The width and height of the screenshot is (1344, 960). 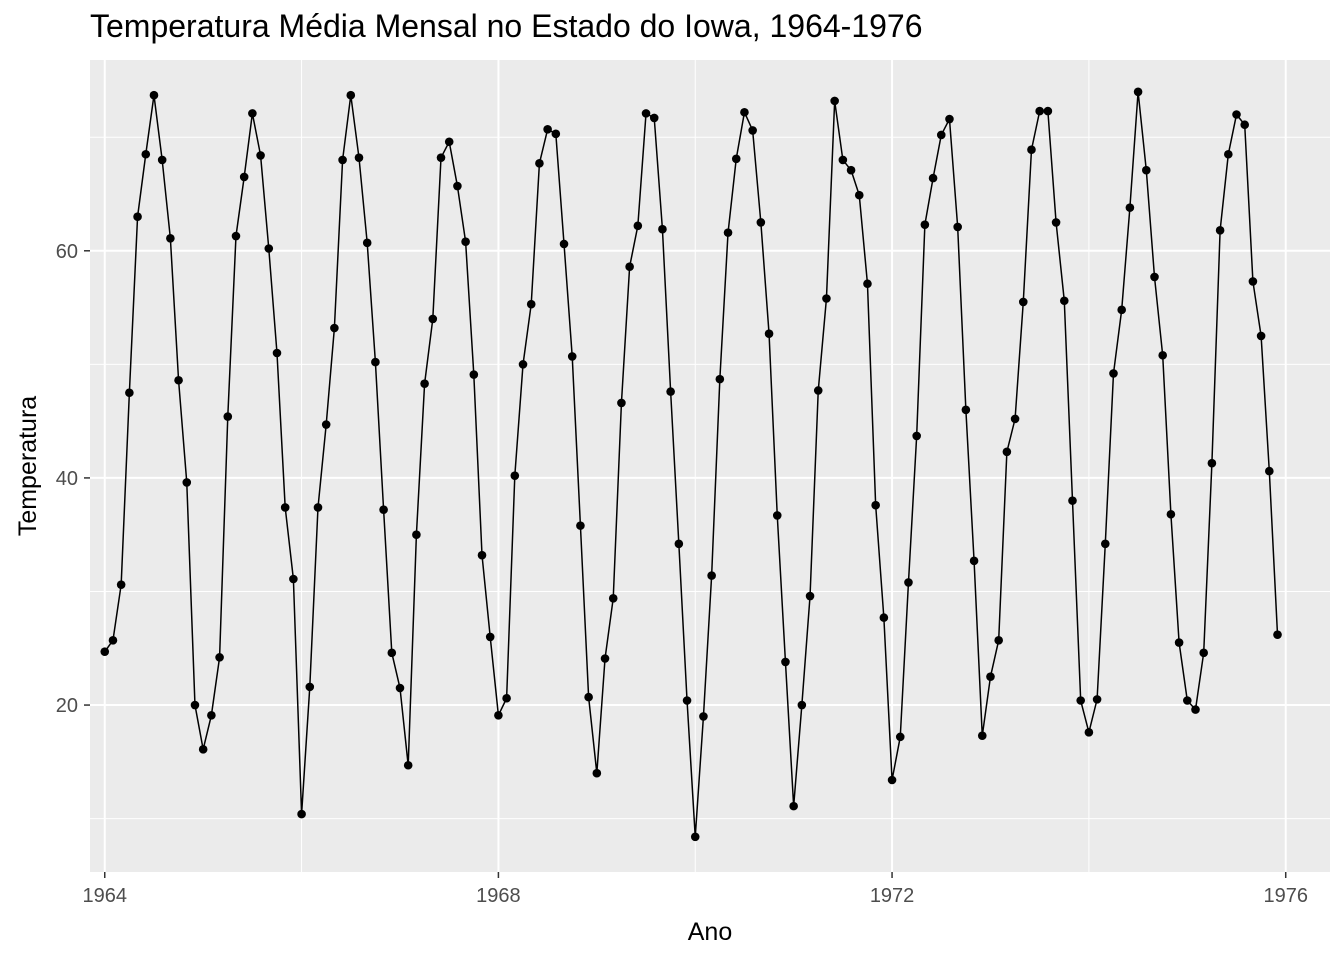 I want to click on x-axis-tick-labels: 1964 1968 1972 1976, so click(x=695, y=896).